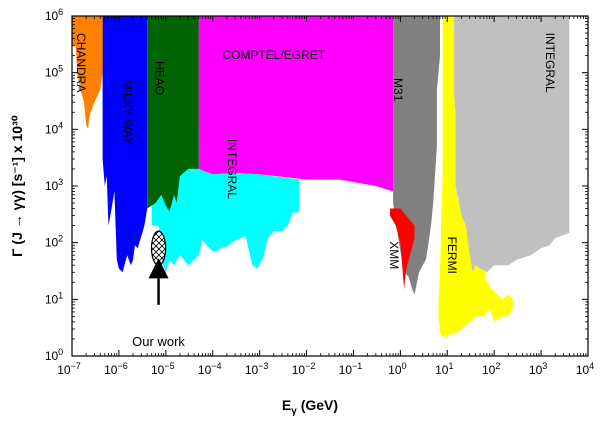 This screenshot has width=601, height=421. Describe the element at coordinates (17, 186) in the screenshot. I see `y-axis-title: Γ (J → γγ) [s⁻¹] x 10³⁰` at that location.